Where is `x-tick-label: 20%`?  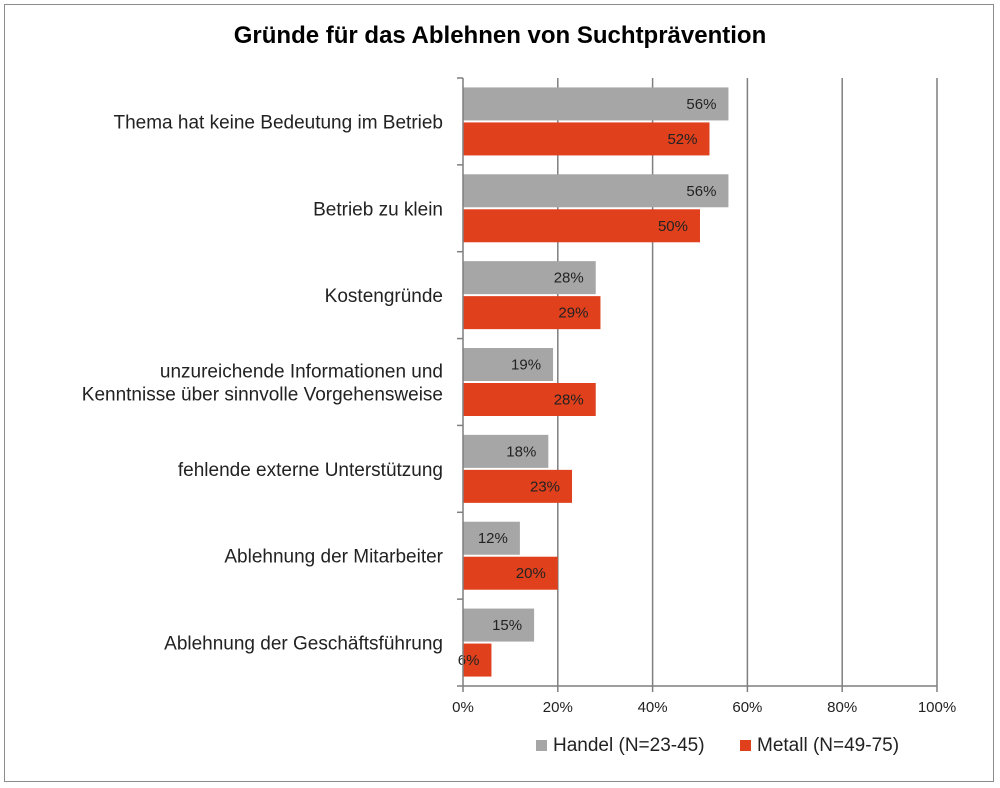
x-tick-label: 20% is located at coordinates (558, 707).